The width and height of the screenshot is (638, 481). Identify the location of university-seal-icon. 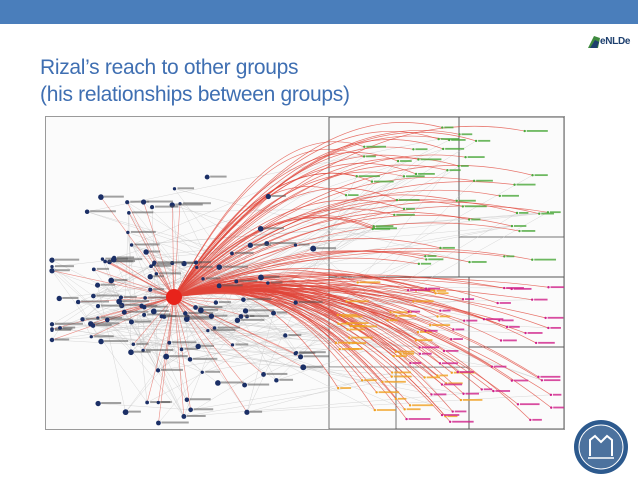
(601, 447).